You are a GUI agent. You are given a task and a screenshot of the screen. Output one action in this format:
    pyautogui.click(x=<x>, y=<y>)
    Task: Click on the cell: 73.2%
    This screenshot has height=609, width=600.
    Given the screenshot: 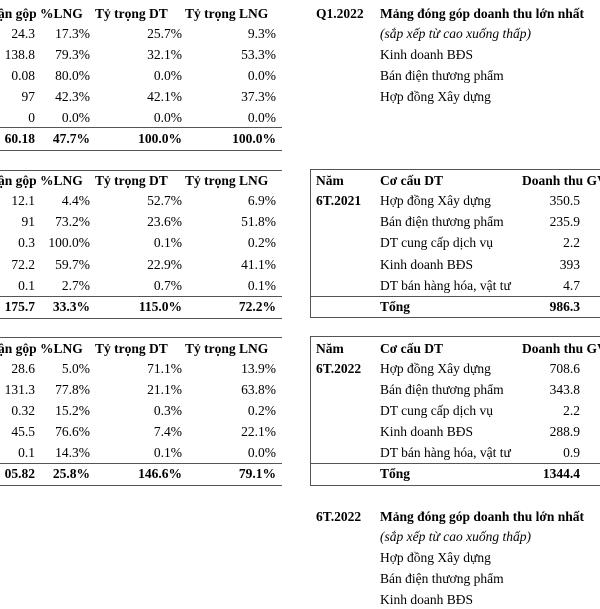 What is the action you would take?
    pyautogui.click(x=72, y=221)
    